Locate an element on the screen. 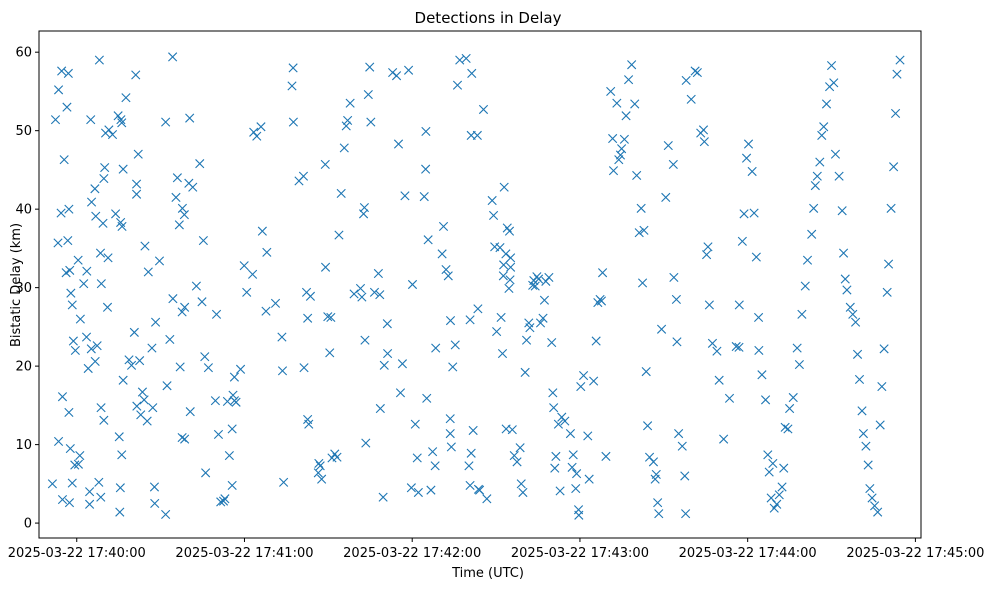 This screenshot has height=590, width=988. y-axis-title: Bistatic Delay (km) is located at coordinates (16, 285).